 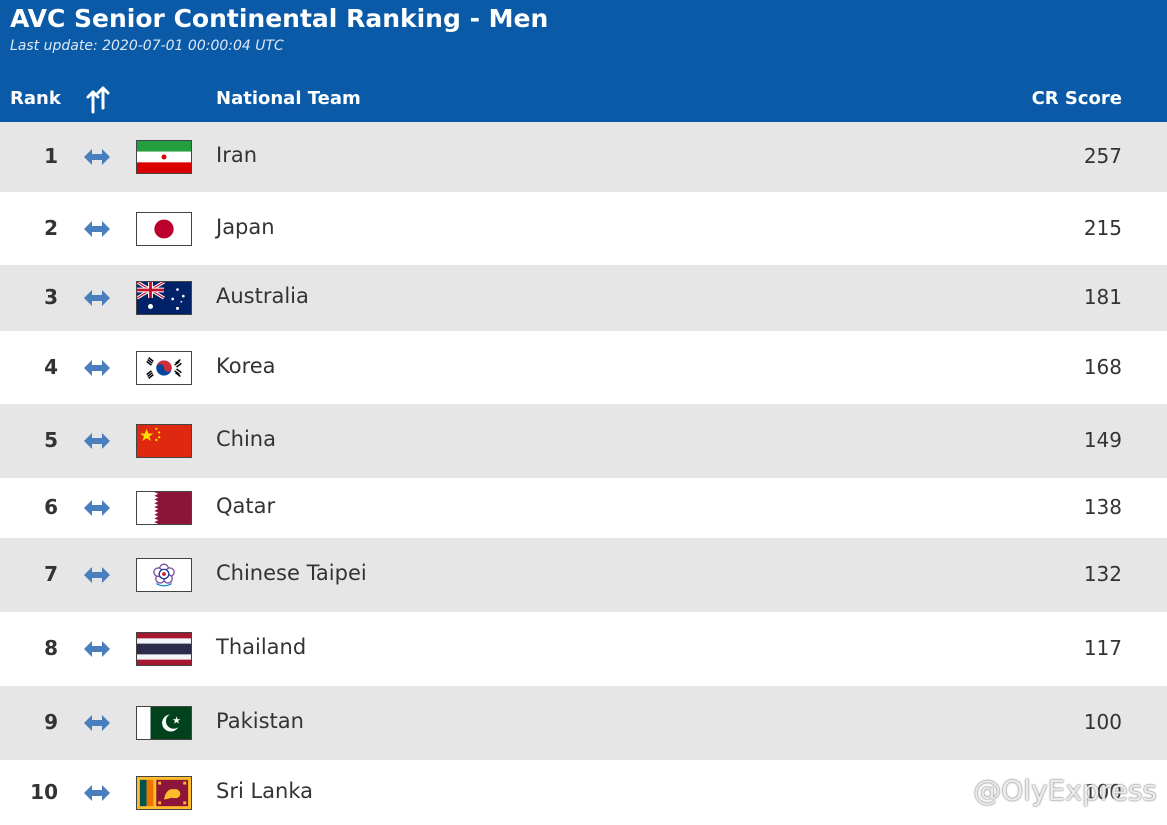 I want to click on australia-flag-icon, so click(x=164, y=298).